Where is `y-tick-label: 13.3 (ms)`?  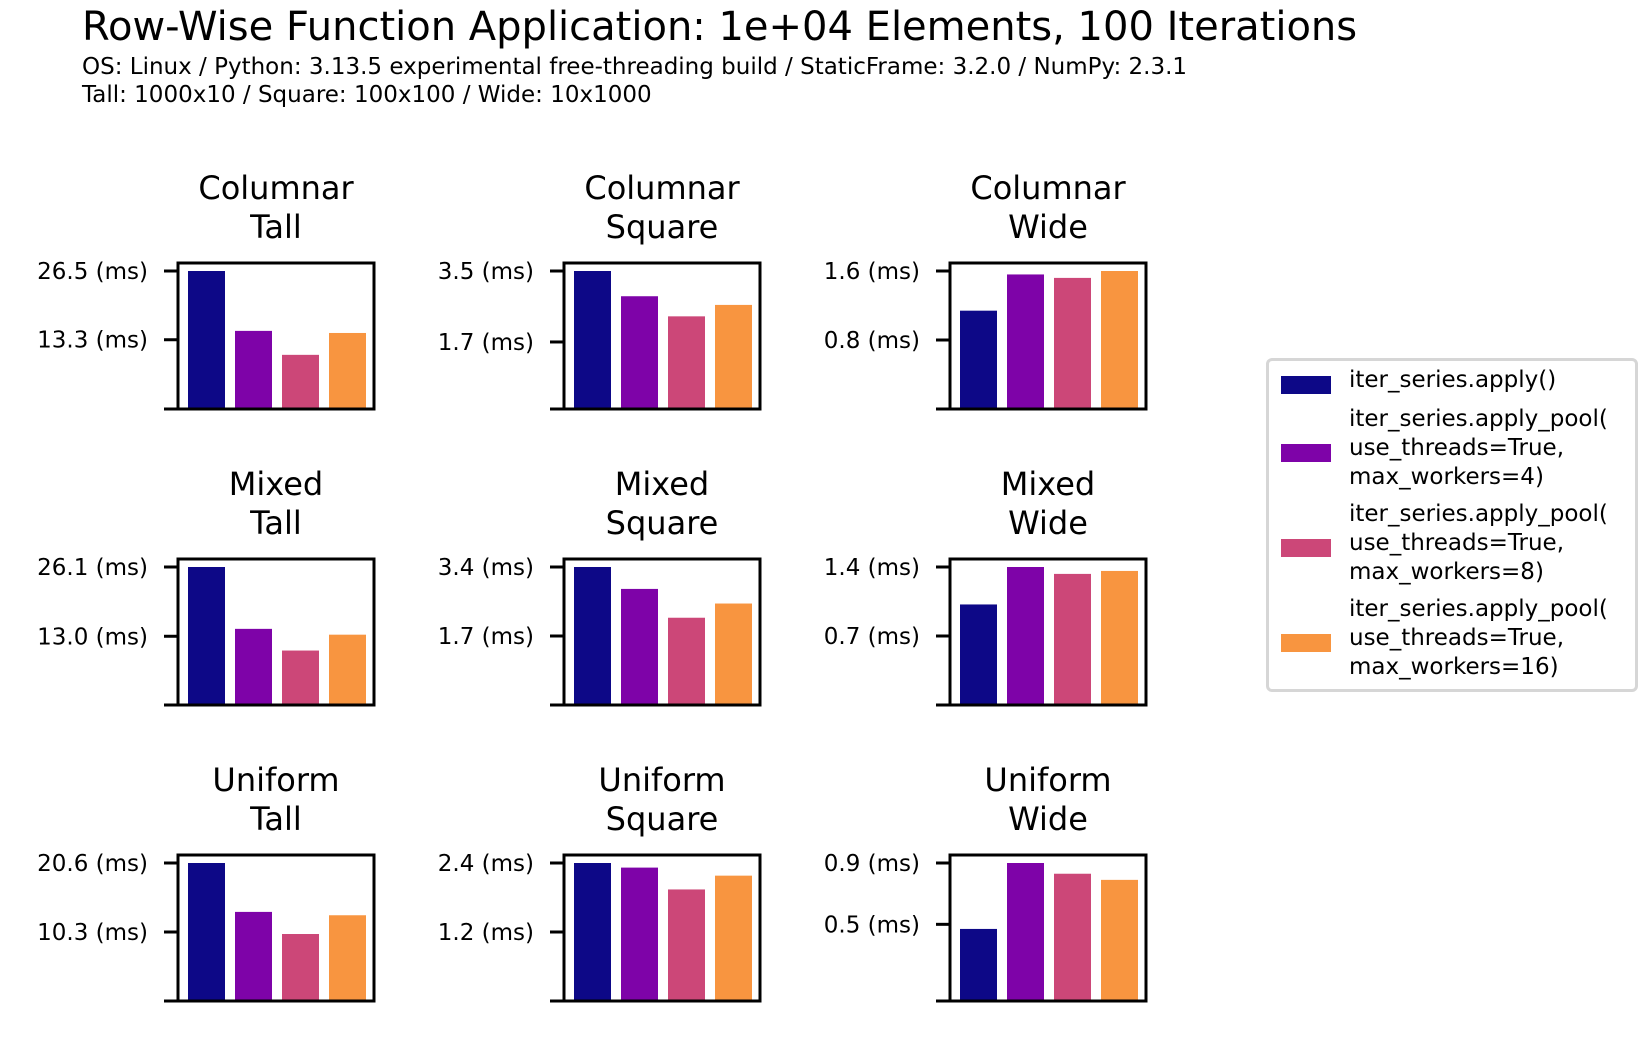 y-tick-label: 13.3 (ms) is located at coordinates (92, 341).